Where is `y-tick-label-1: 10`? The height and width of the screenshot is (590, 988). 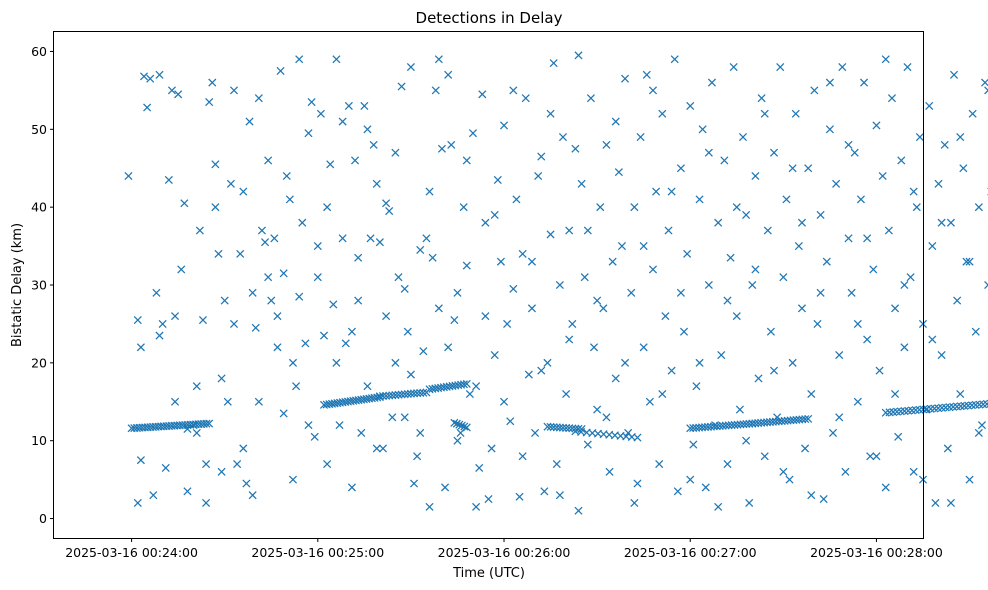 y-tick-label-1: 10 is located at coordinates (39, 440).